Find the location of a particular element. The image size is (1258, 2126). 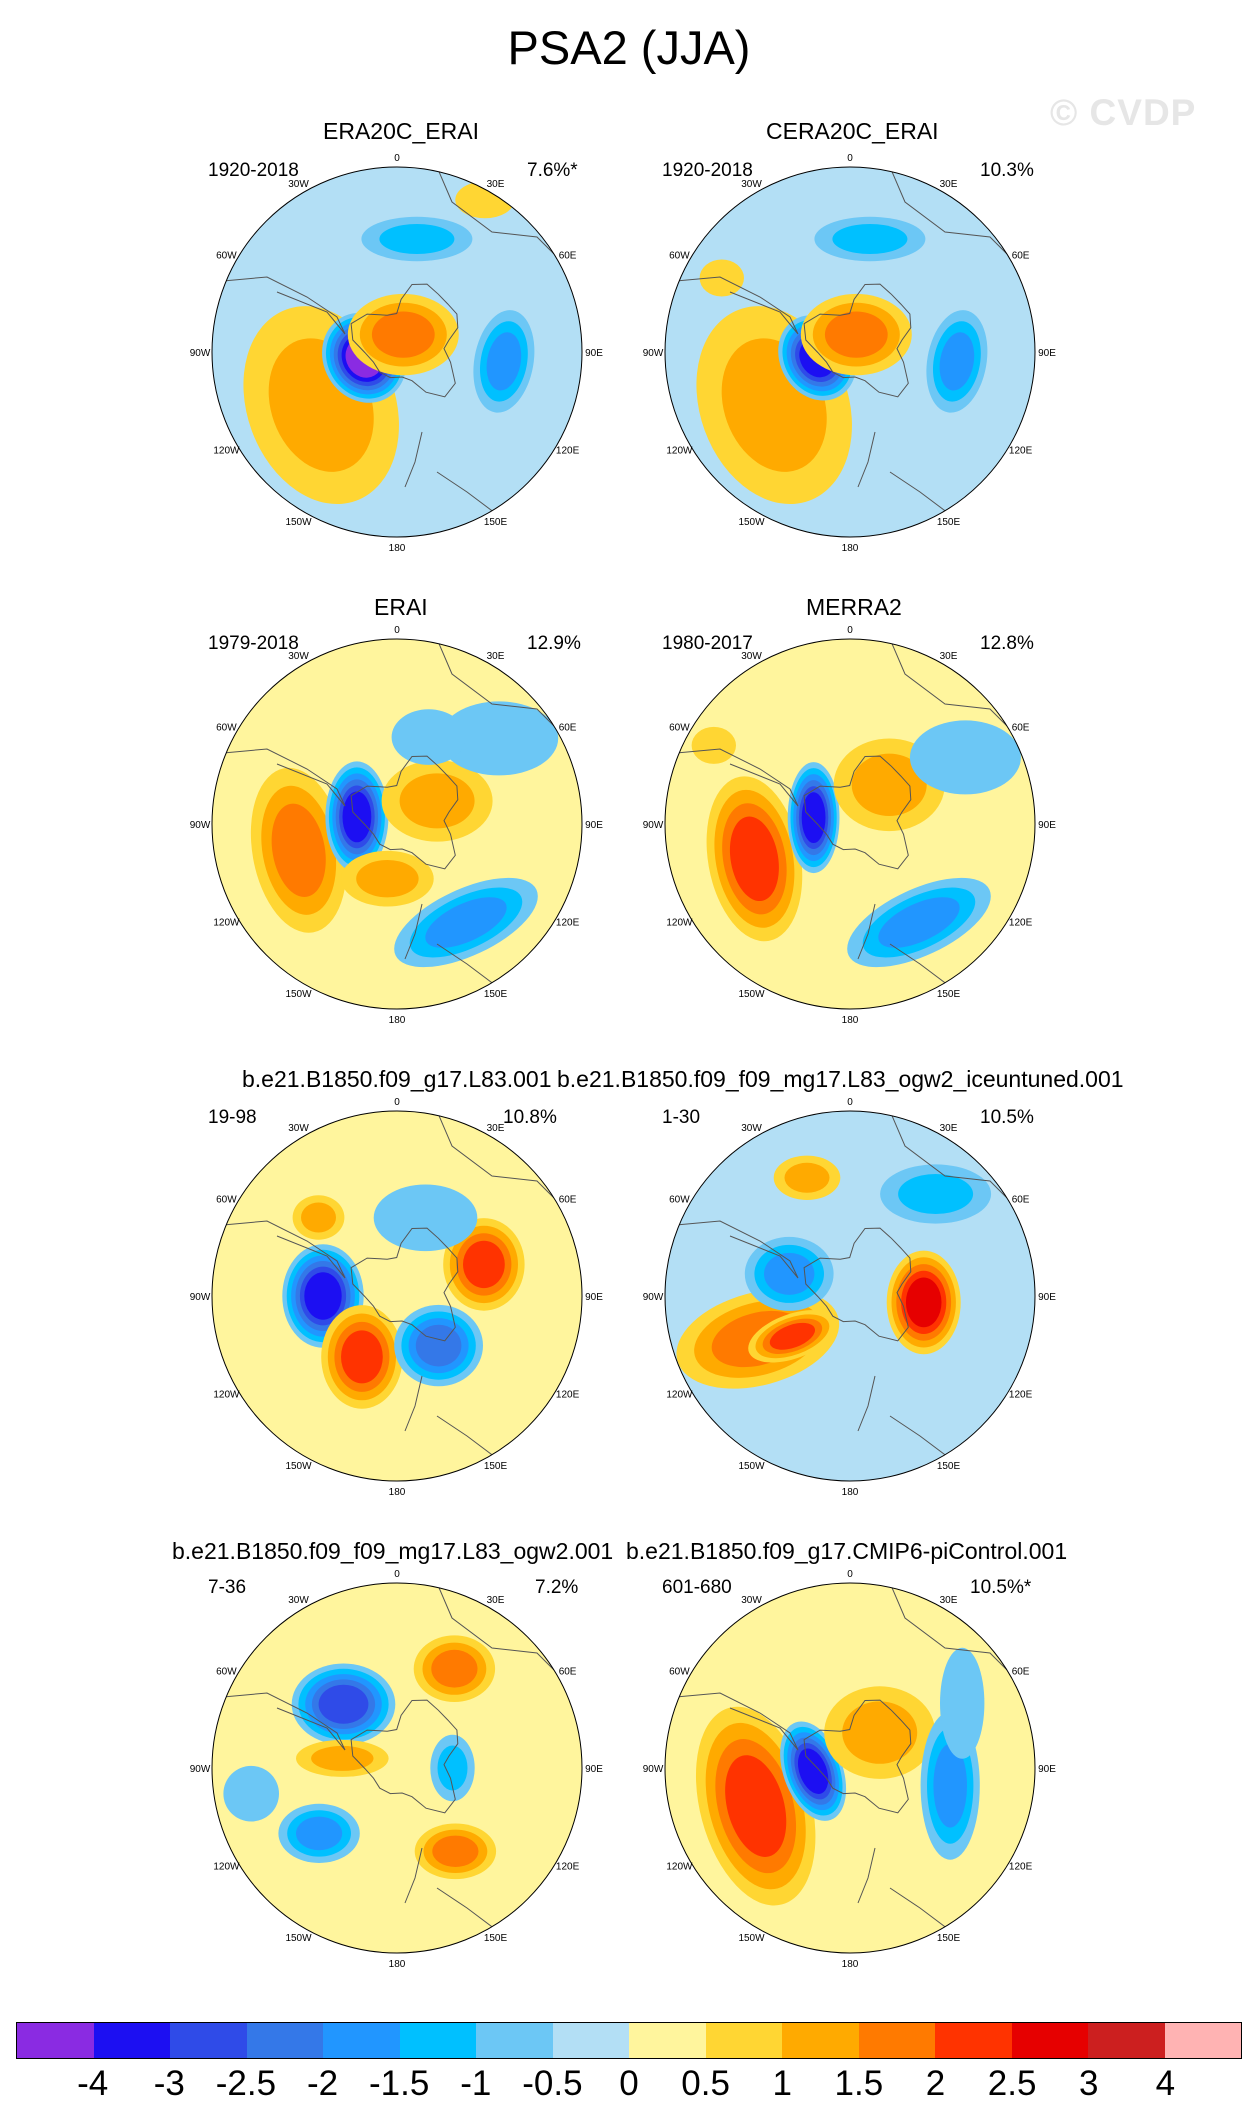

colorbar-tick-label: 0 is located at coordinates (629, 2083).